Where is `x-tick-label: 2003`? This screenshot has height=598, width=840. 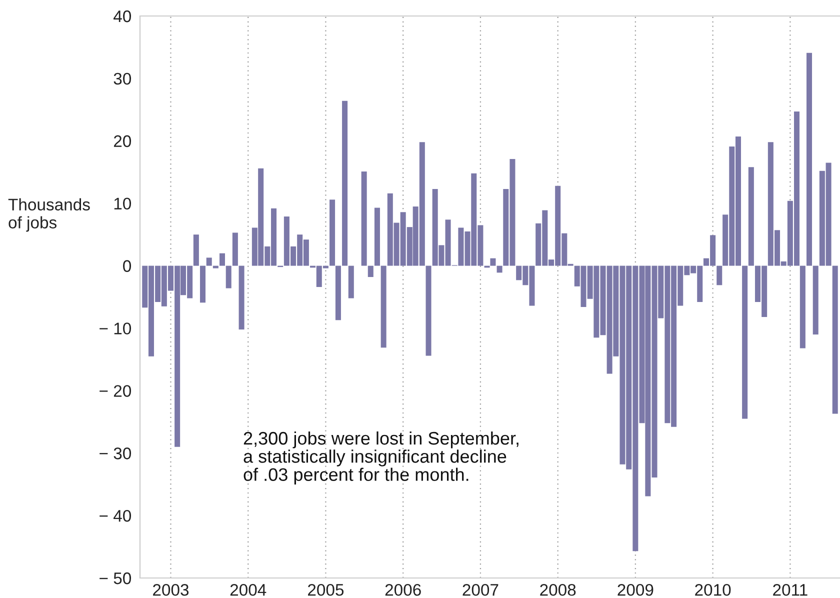
x-tick-label: 2003 is located at coordinates (171, 590).